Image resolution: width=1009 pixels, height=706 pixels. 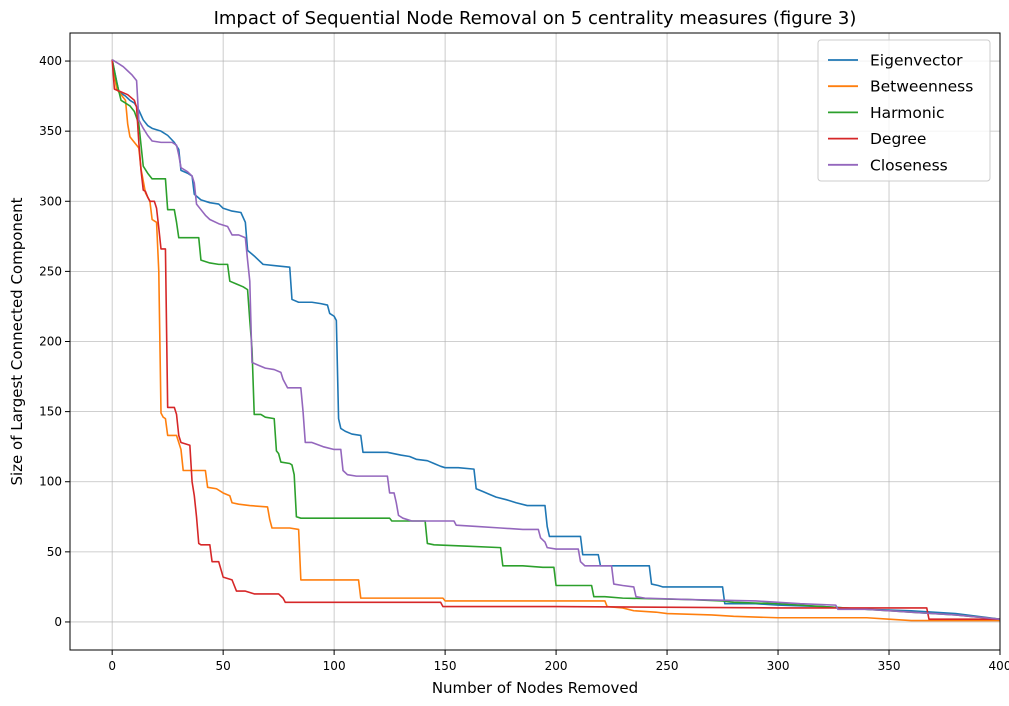 What do you see at coordinates (223, 666) in the screenshot?
I see `x-tick-label: 50` at bounding box center [223, 666].